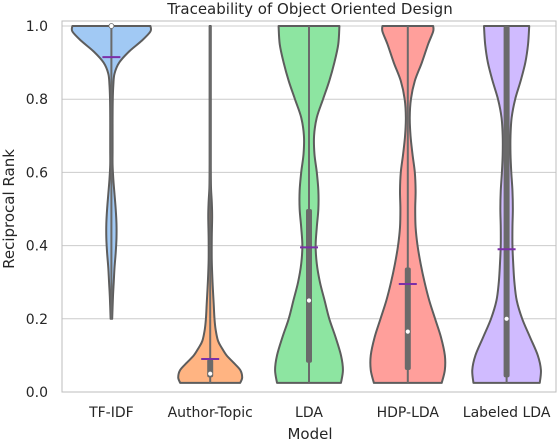 The width and height of the screenshot is (559, 440). I want to click on x-axis-label: Model, so click(309, 432).